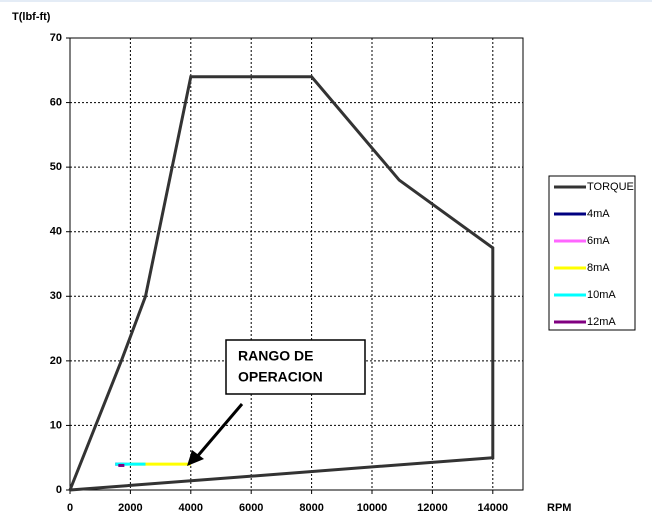  Describe the element at coordinates (275, 356) in the screenshot. I see `annotation-text: RANGO DE` at that location.